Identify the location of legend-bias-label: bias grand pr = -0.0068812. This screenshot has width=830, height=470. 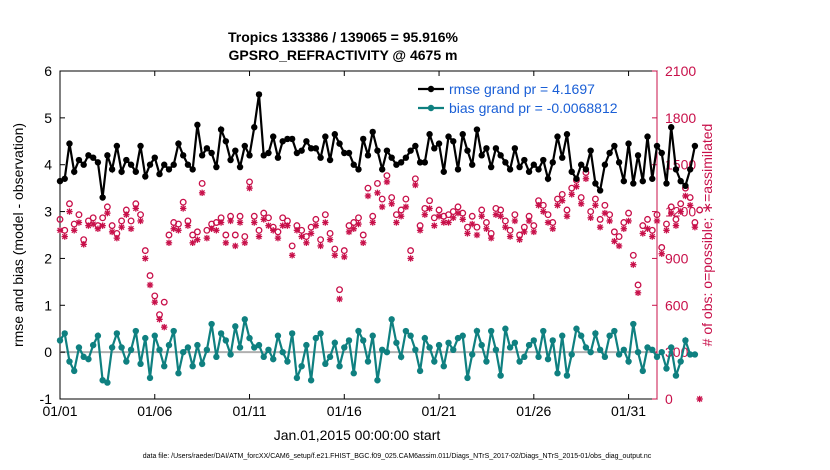
(533, 108).